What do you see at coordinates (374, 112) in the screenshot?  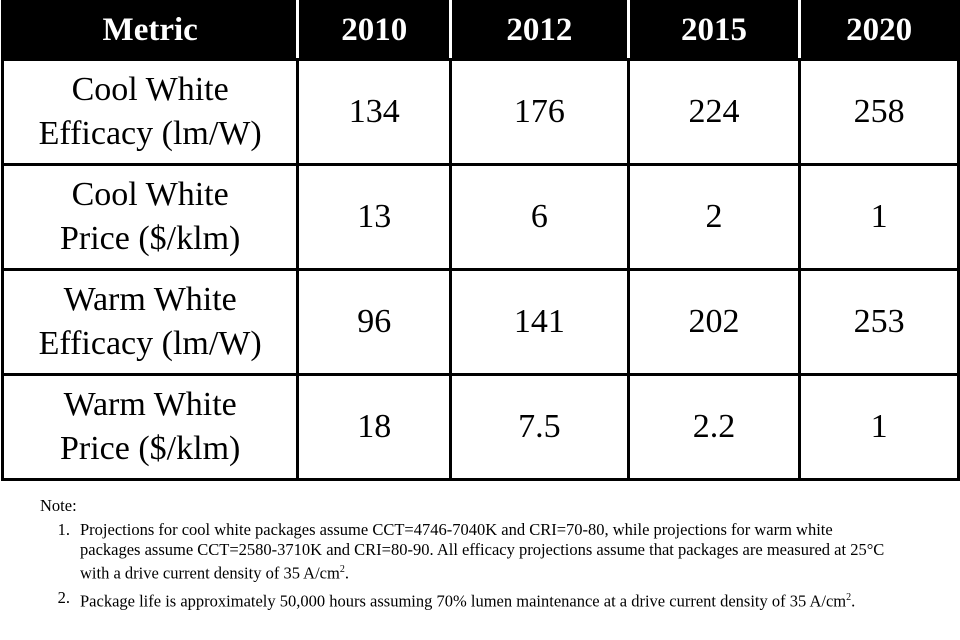 I see `table-cell: 134` at bounding box center [374, 112].